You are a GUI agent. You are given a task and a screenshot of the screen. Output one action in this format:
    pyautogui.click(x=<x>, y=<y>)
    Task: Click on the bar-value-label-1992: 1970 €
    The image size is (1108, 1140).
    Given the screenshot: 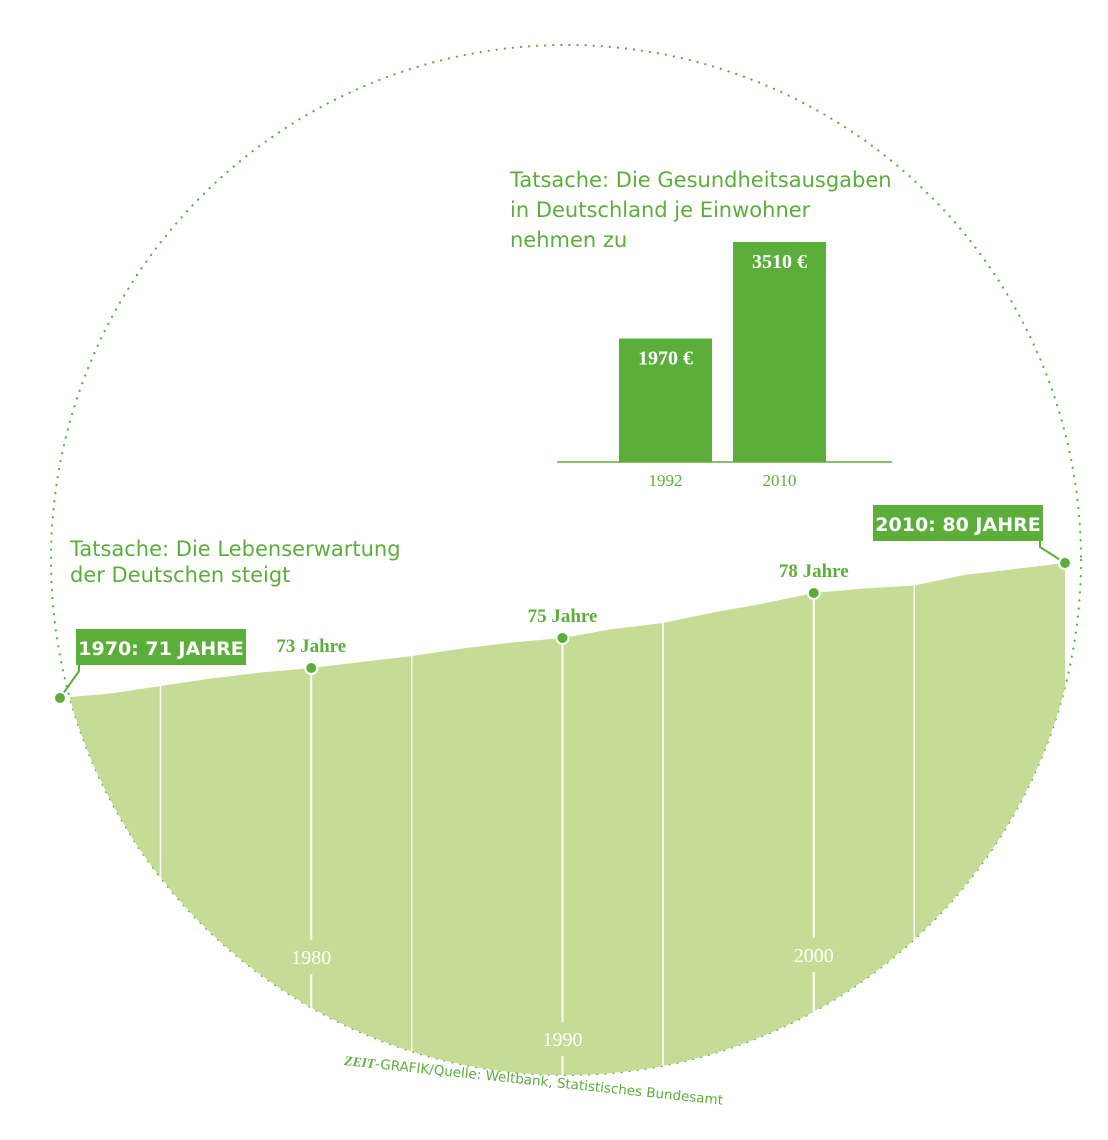 What is the action you would take?
    pyautogui.click(x=665, y=359)
    